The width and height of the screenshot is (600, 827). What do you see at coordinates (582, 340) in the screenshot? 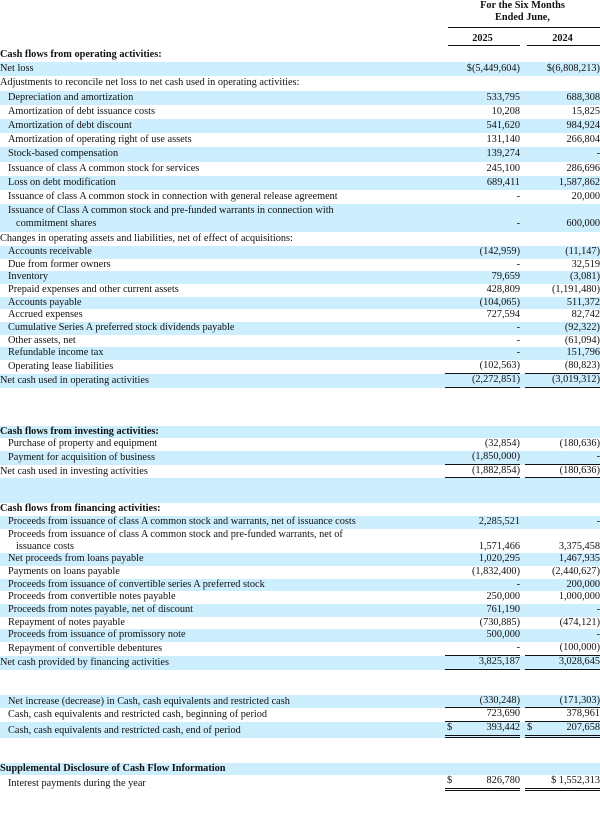
I see `value-text: (61,094)` at bounding box center [582, 340].